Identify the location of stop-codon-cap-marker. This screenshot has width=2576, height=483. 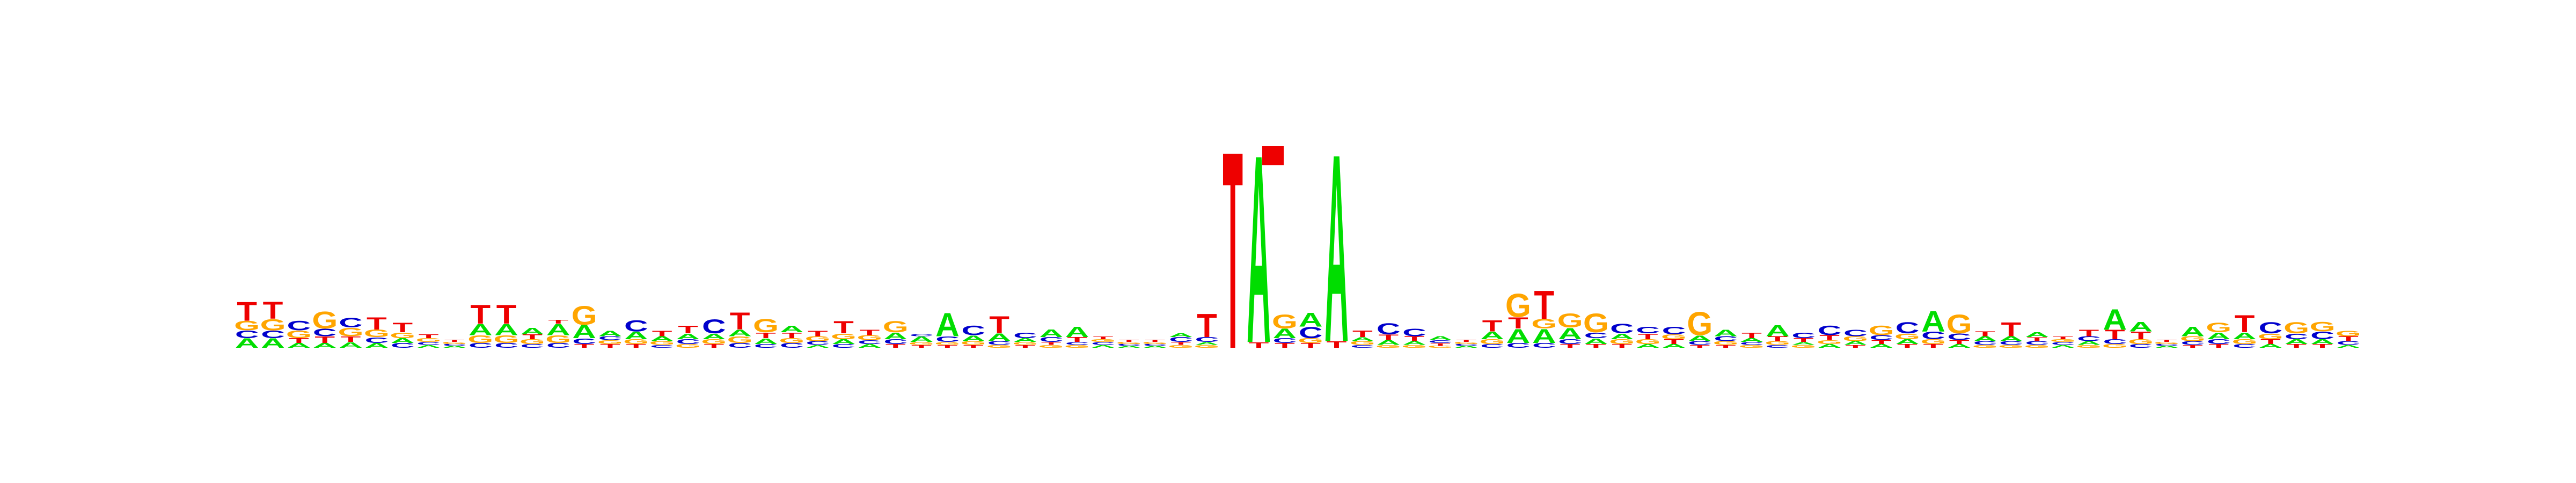
(1273, 155).